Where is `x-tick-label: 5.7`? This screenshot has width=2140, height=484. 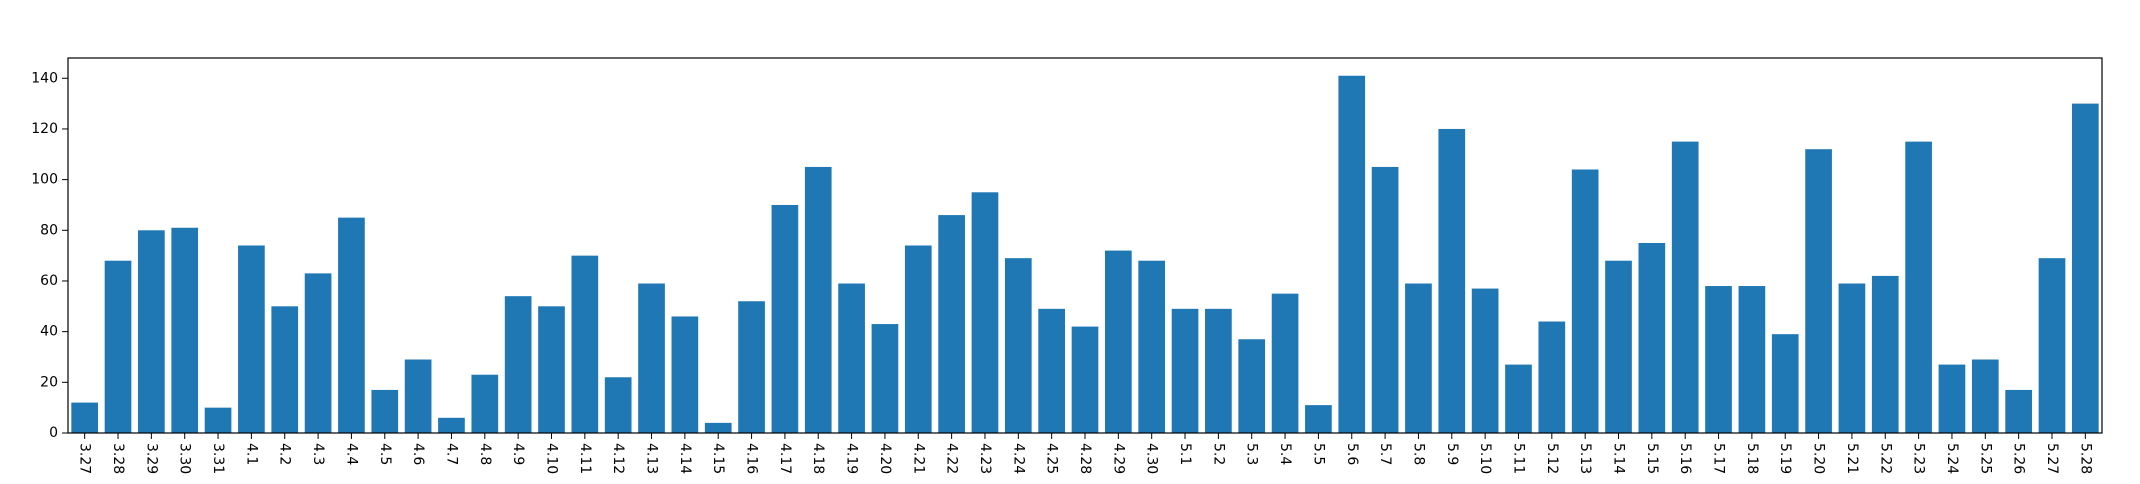 x-tick-label: 5.7 is located at coordinates (1385, 454).